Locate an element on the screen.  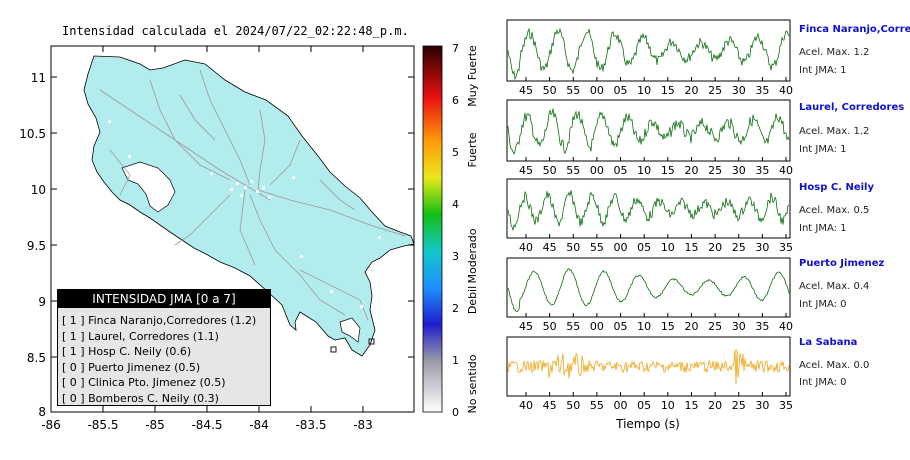
cb-label-fuerte: Fuerte is located at coordinates (472, 149).